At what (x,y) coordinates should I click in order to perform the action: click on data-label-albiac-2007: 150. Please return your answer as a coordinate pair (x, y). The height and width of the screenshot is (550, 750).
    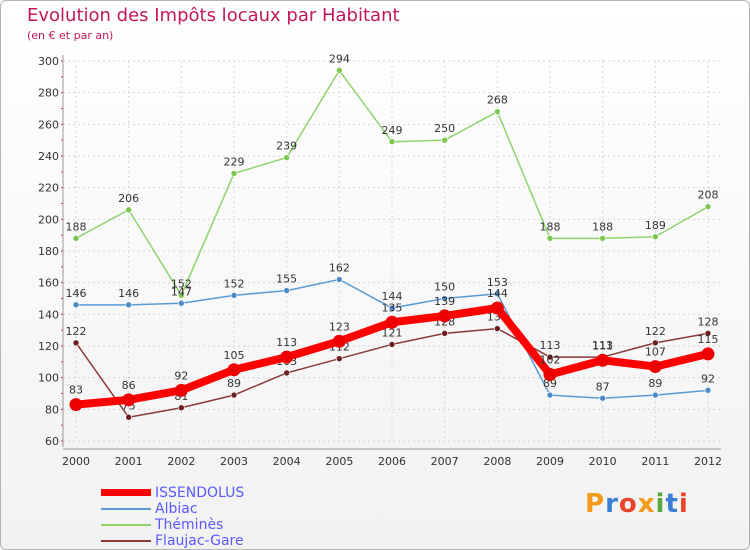
    Looking at the image, I should click on (444, 287).